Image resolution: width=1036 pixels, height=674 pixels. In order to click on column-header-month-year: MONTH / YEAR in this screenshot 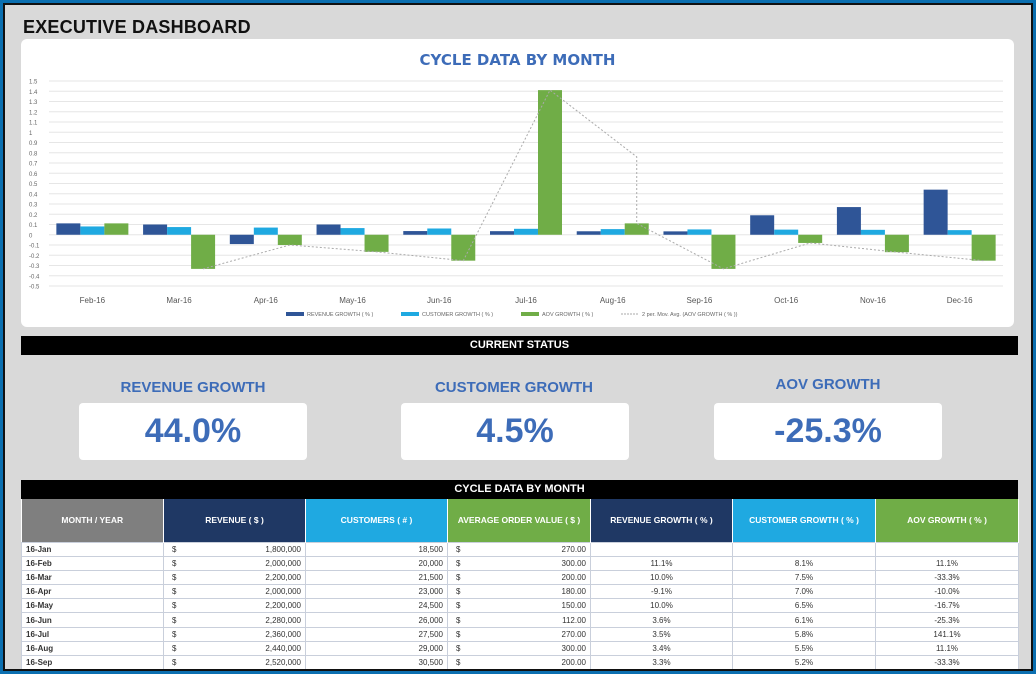, I will do `click(92, 520)`.